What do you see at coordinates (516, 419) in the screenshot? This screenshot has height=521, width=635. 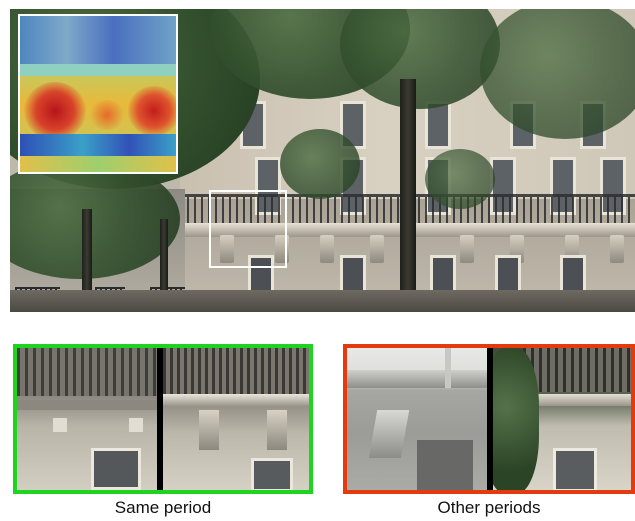 I see `patch-foliage` at bounding box center [516, 419].